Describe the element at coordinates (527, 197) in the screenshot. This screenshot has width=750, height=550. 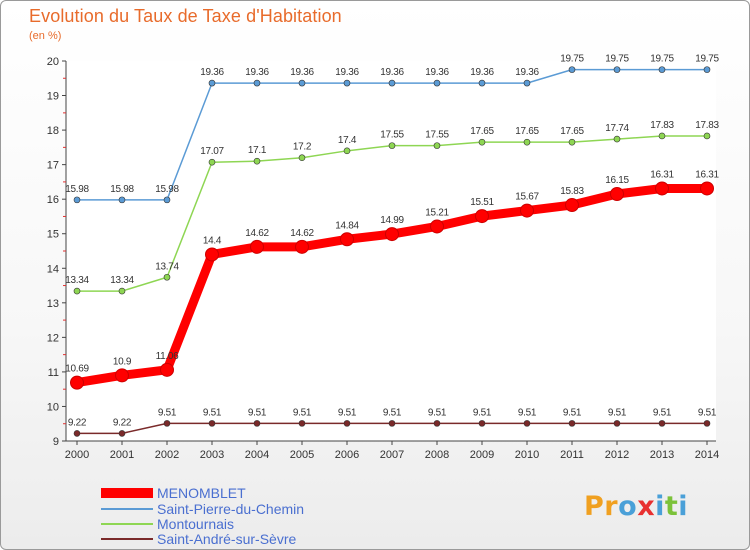
I see `data-label: 15.67` at that location.